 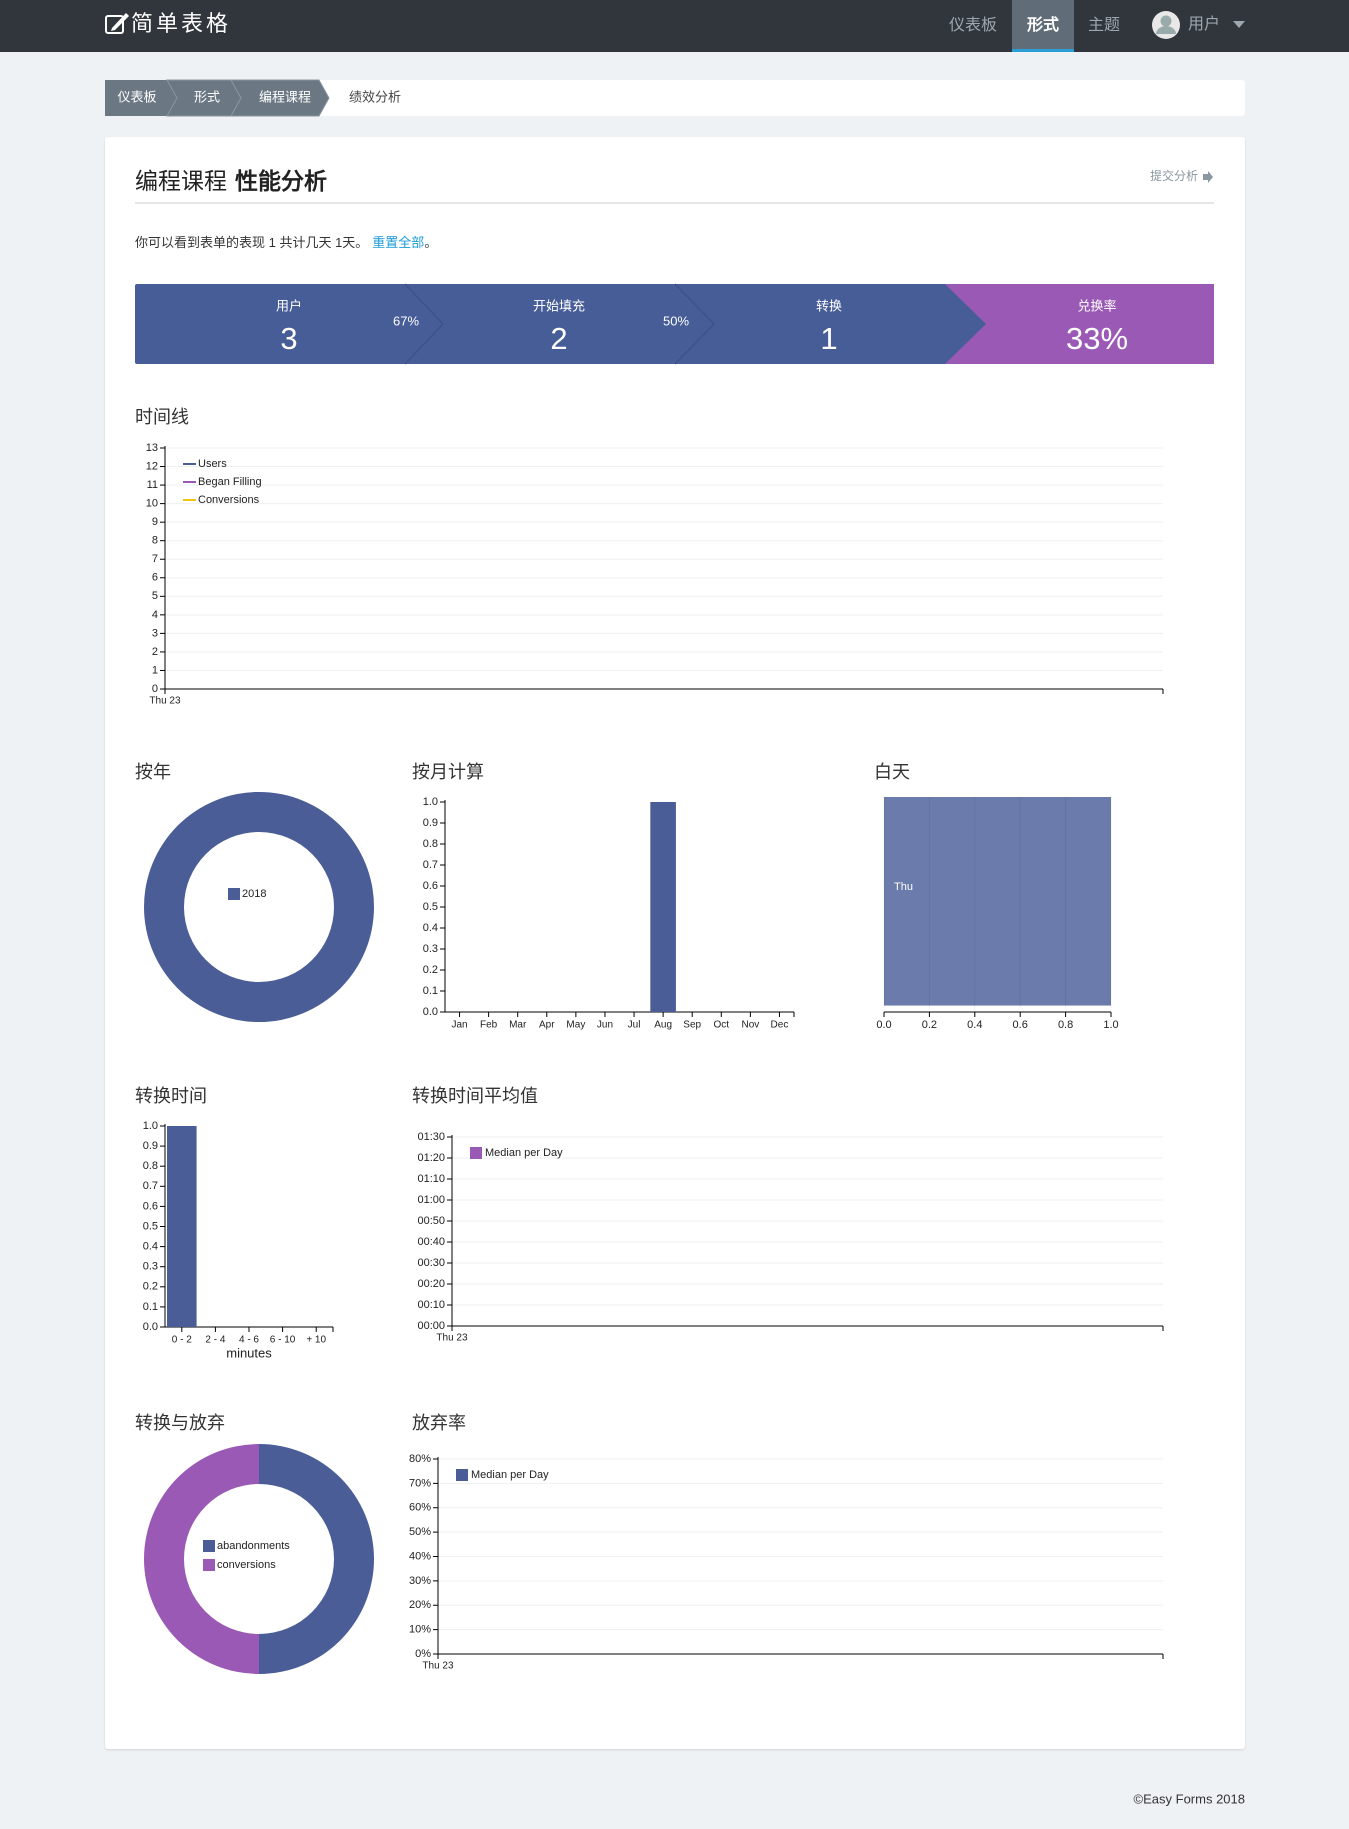 I want to click on page-title: 编程课程 性能分析, so click(x=231, y=181).